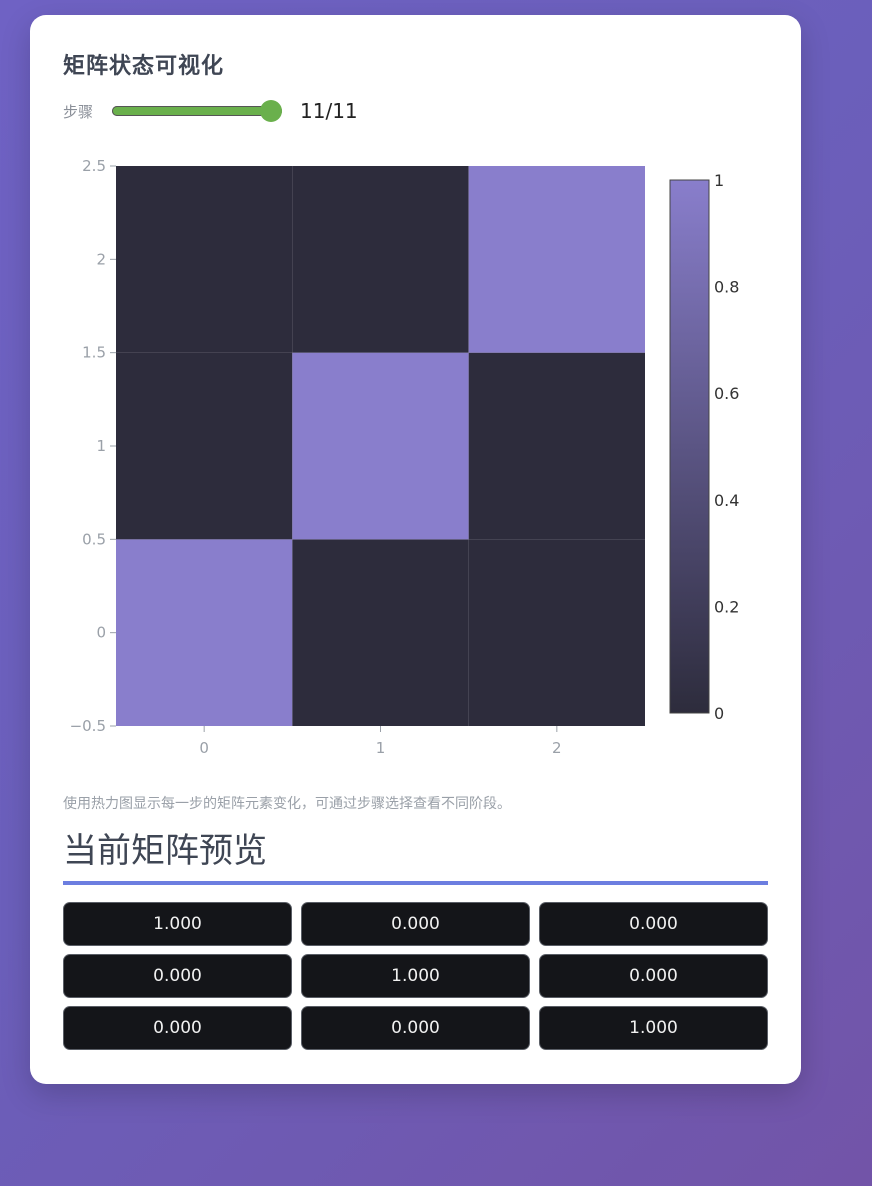 The image size is (872, 1186). Describe the element at coordinates (78, 112) in the screenshot. I see `step-label: 步骤` at that location.